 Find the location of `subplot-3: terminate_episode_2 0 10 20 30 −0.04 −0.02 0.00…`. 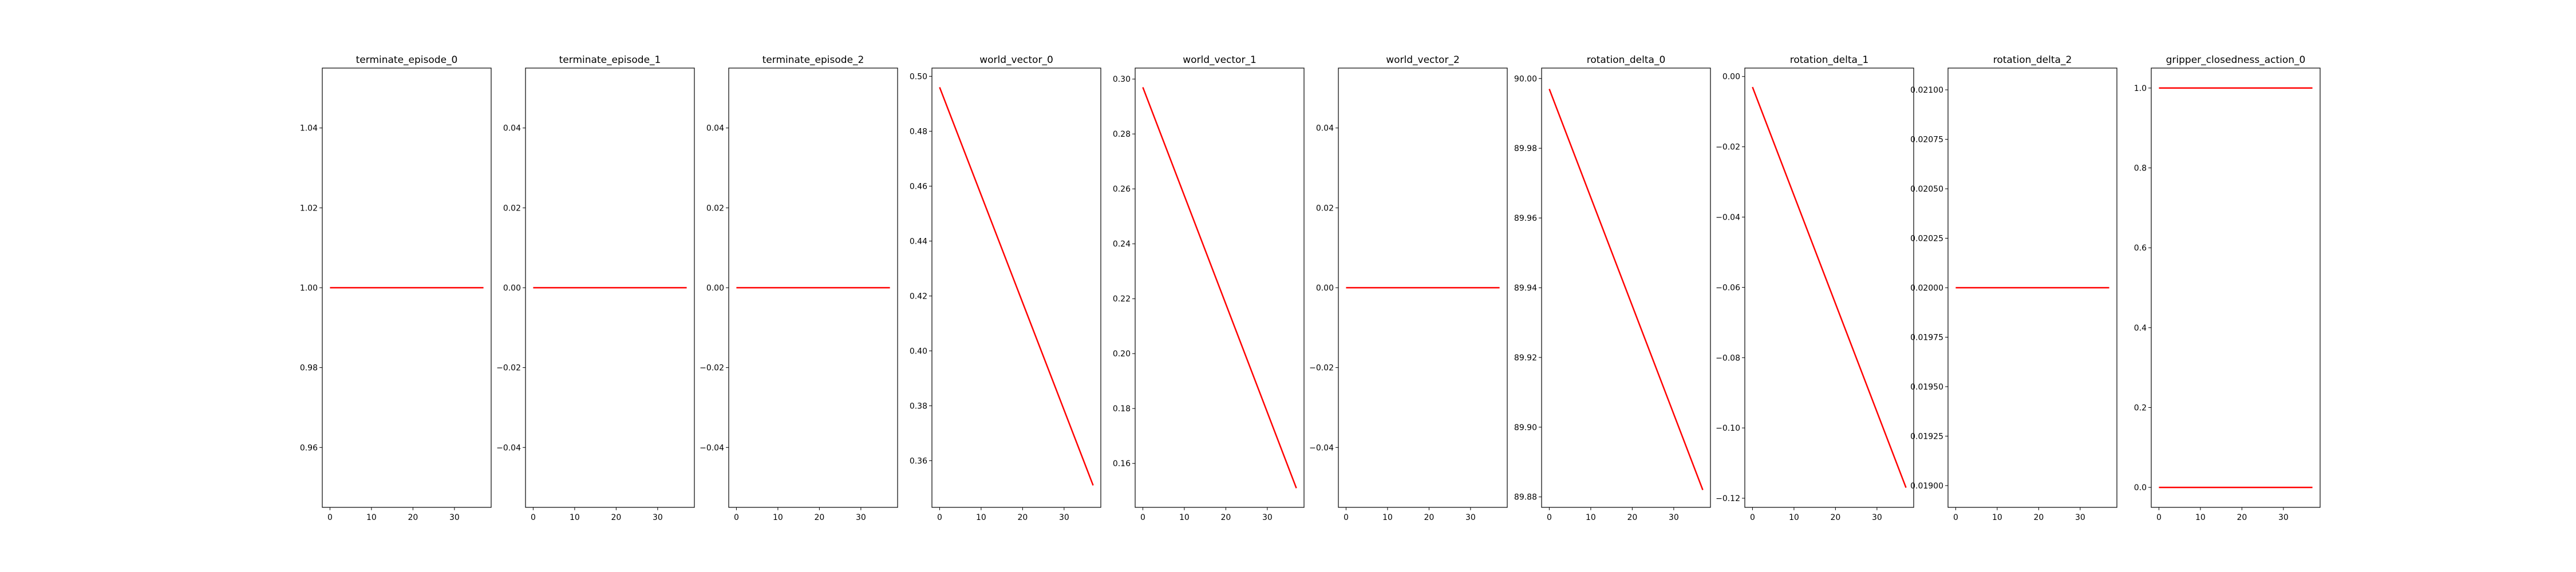

subplot-3: terminate_episode_2 0 10 20 30 −0.04 −0.02 0.00… is located at coordinates (799, 288).